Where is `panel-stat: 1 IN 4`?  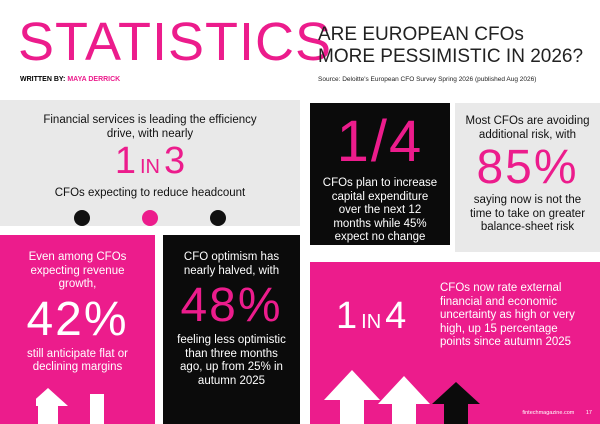 panel-stat: 1 IN 4 is located at coordinates (371, 319).